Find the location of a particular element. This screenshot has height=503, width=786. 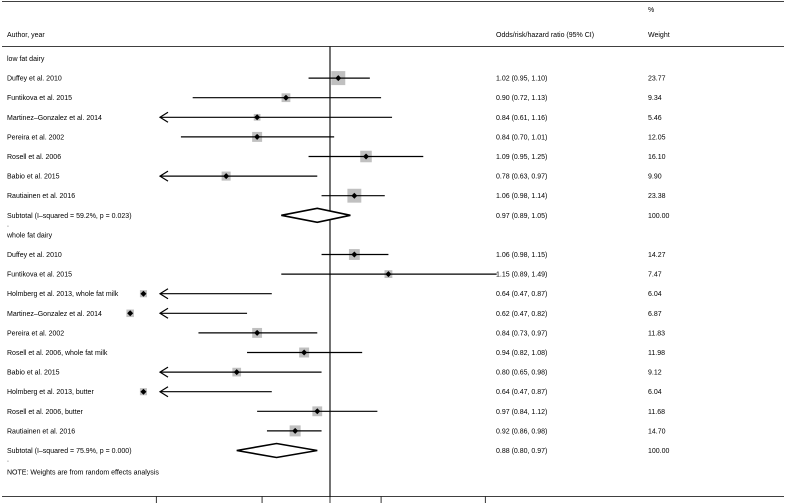

study-ci-value: 0.84 (0.73, 0.97) is located at coordinates (521, 333).